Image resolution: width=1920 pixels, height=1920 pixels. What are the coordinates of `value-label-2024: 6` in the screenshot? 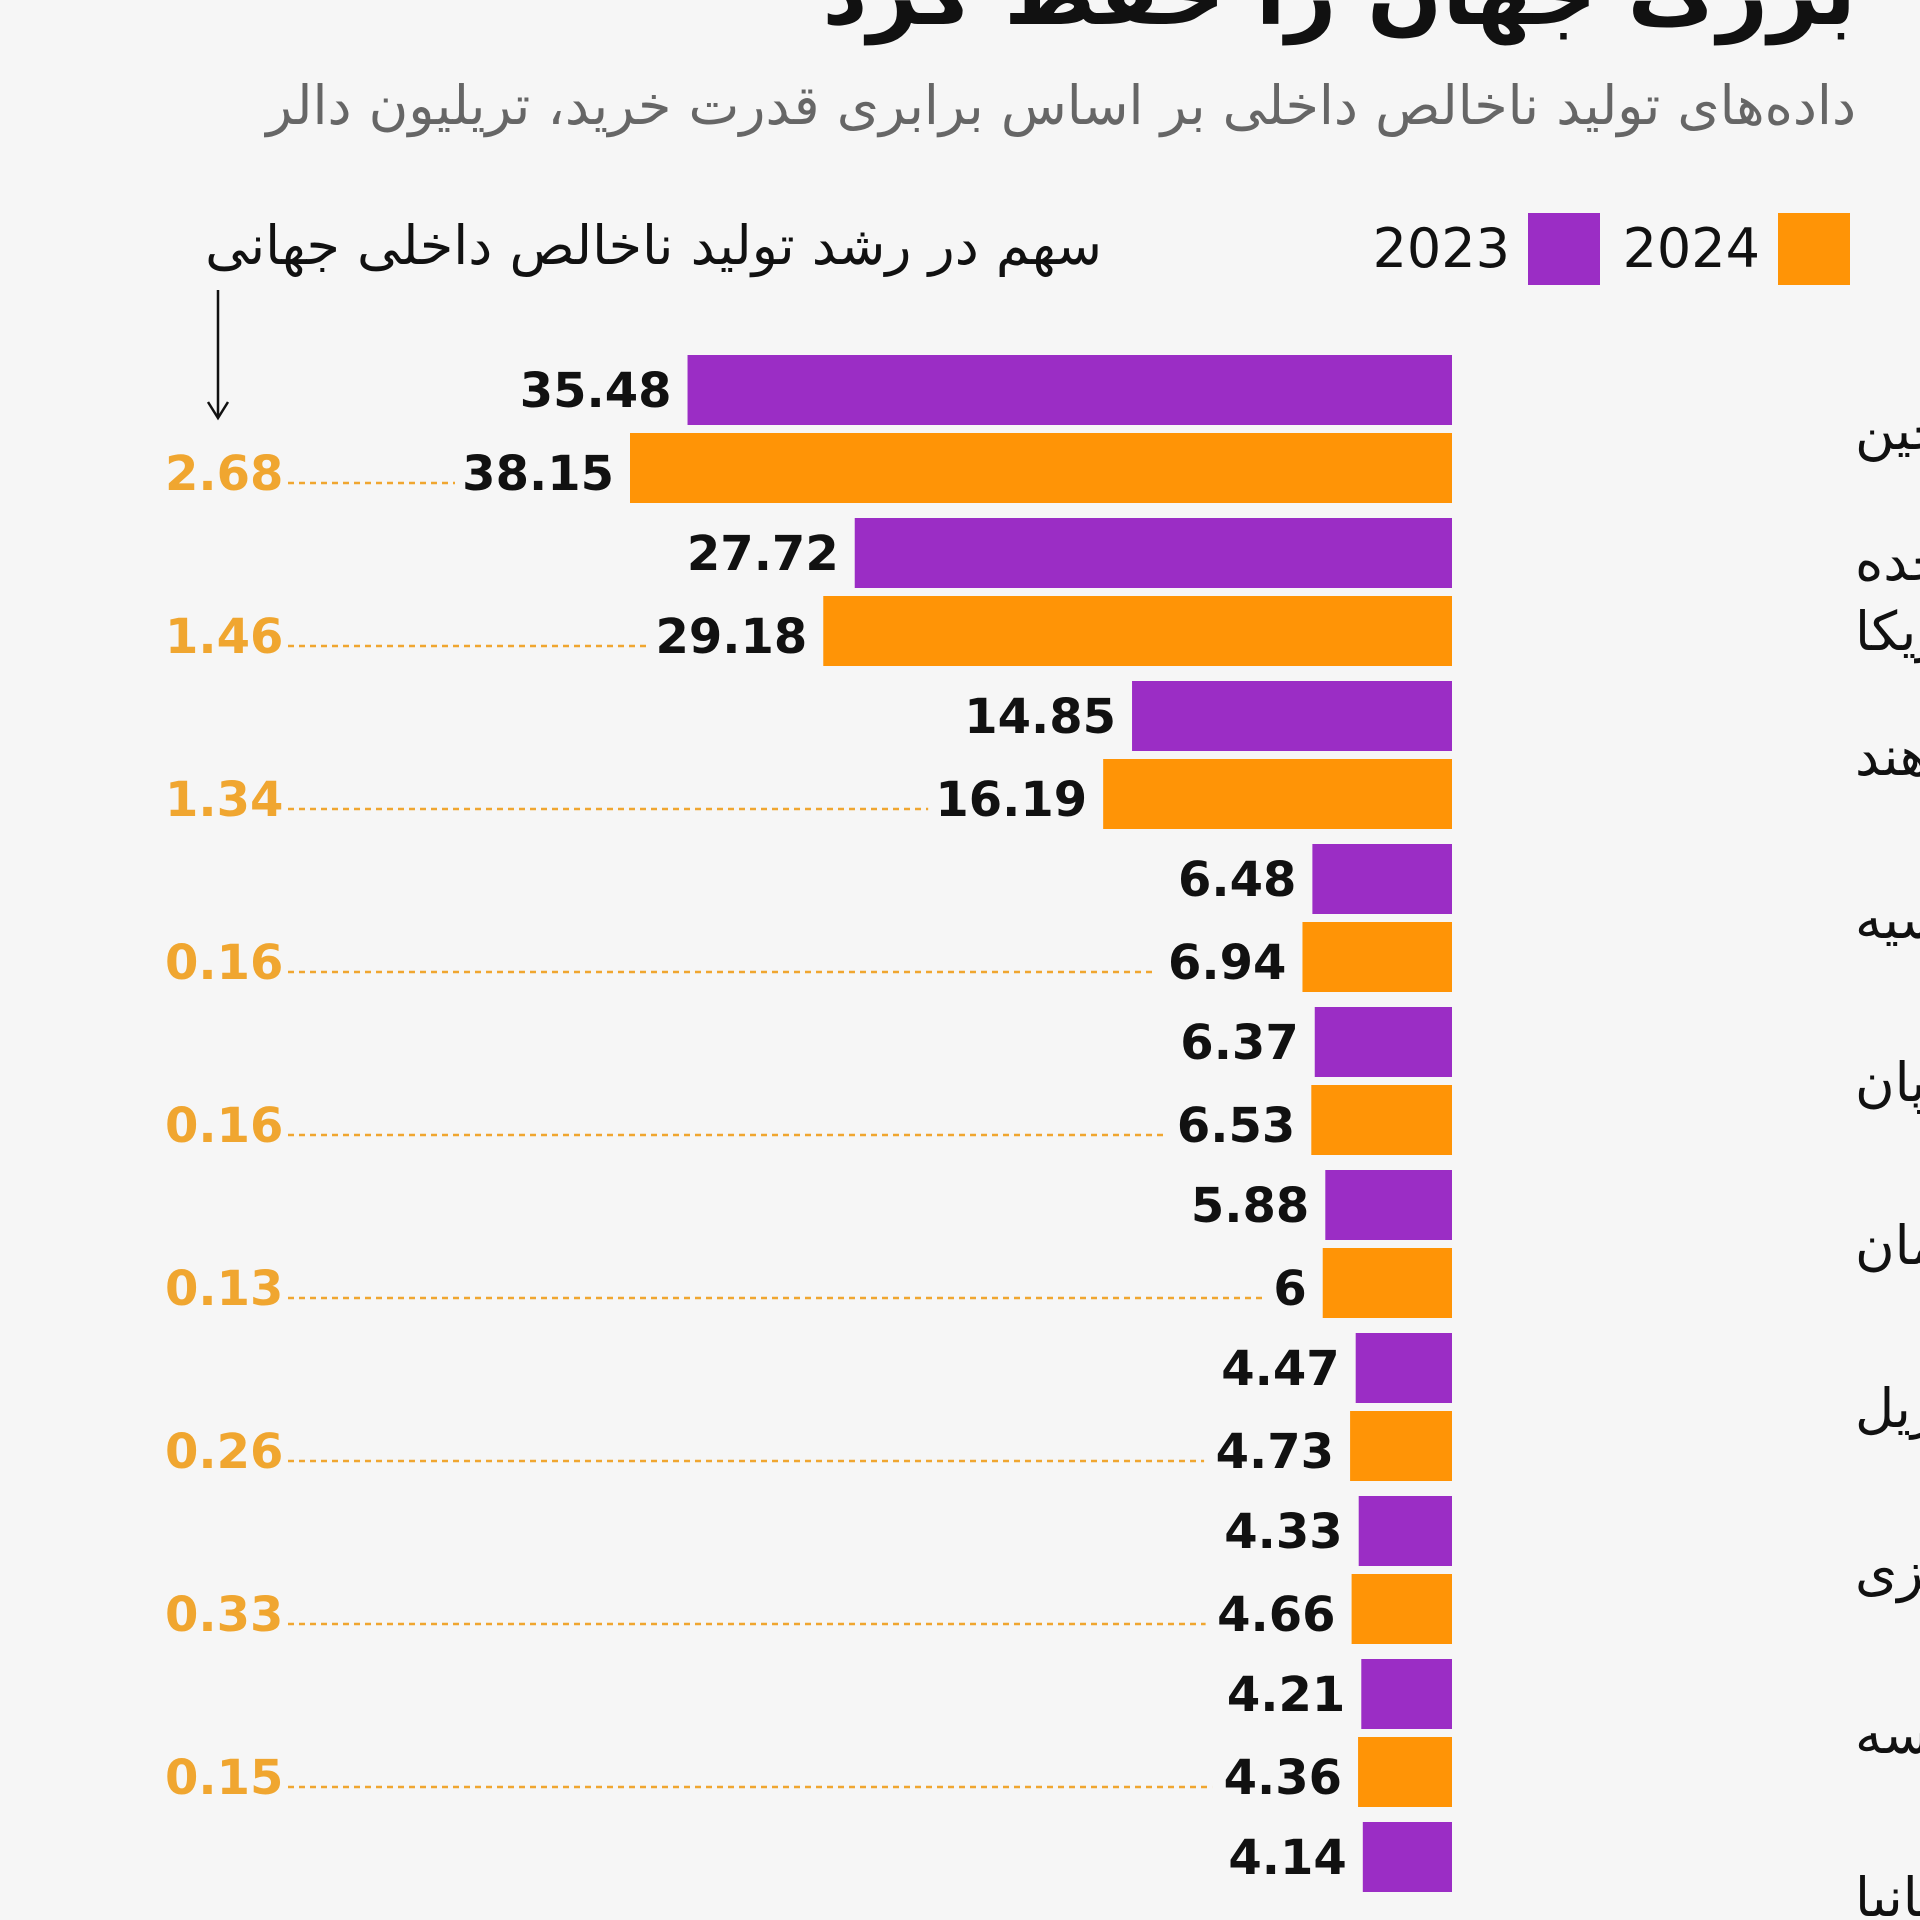 It's located at (1289, 1289).